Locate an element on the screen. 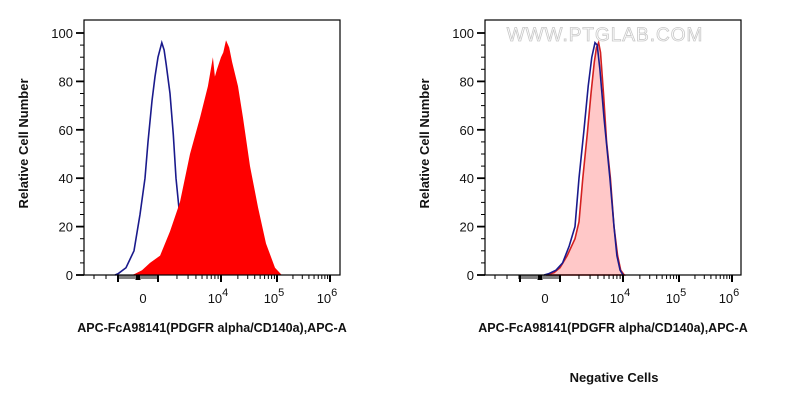  watermark: WWW.PTGLAB.COM is located at coordinates (605, 35).